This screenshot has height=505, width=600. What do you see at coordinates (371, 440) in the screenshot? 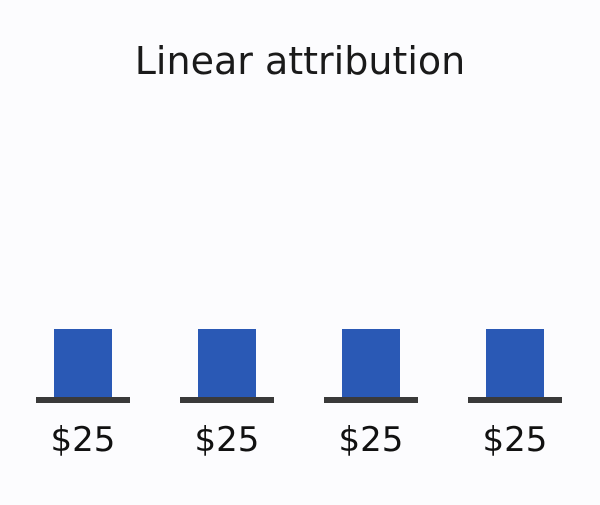
I see `bar-value-label-3: $25` at bounding box center [371, 440].